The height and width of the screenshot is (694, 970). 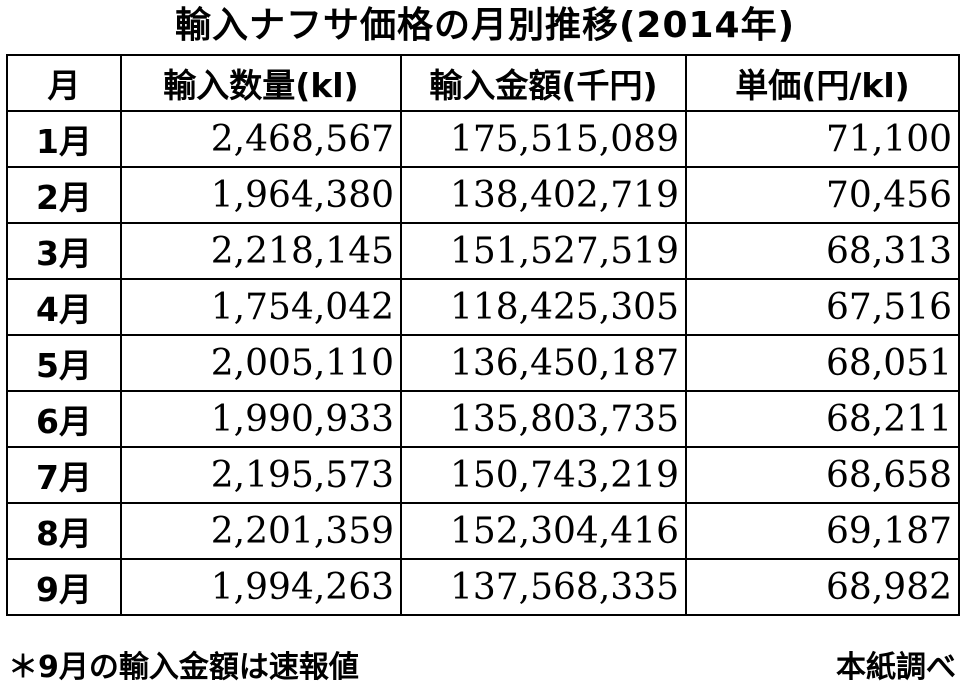 What do you see at coordinates (64, 531) in the screenshot?
I see `cell-month: 8月` at bounding box center [64, 531].